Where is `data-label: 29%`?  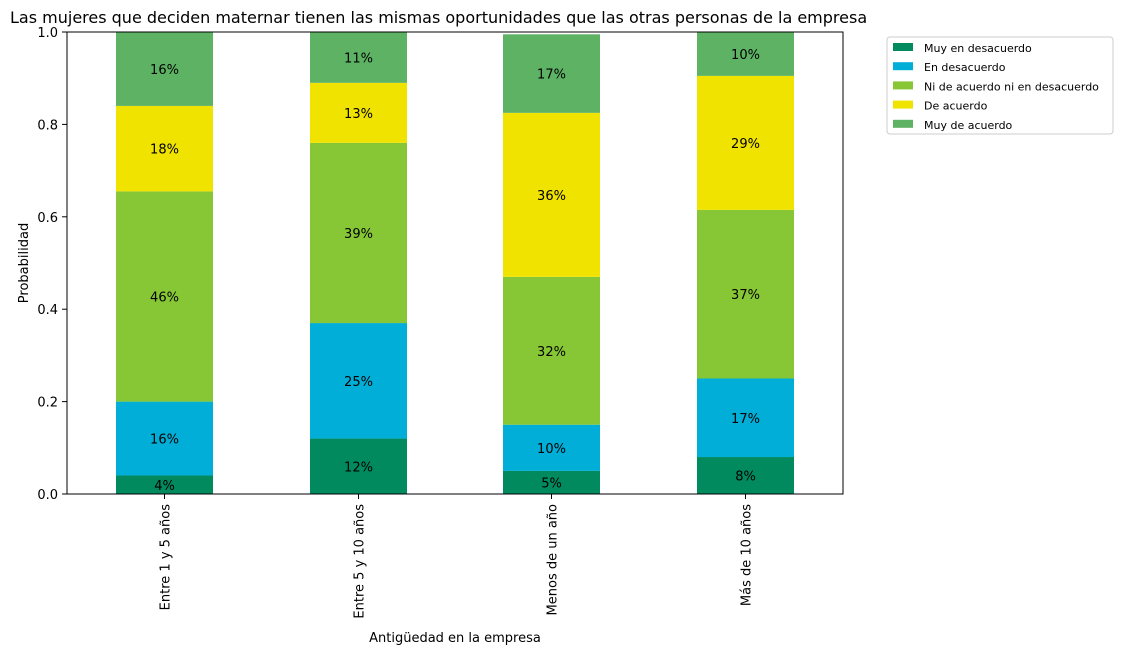
data-label: 29% is located at coordinates (745, 144).